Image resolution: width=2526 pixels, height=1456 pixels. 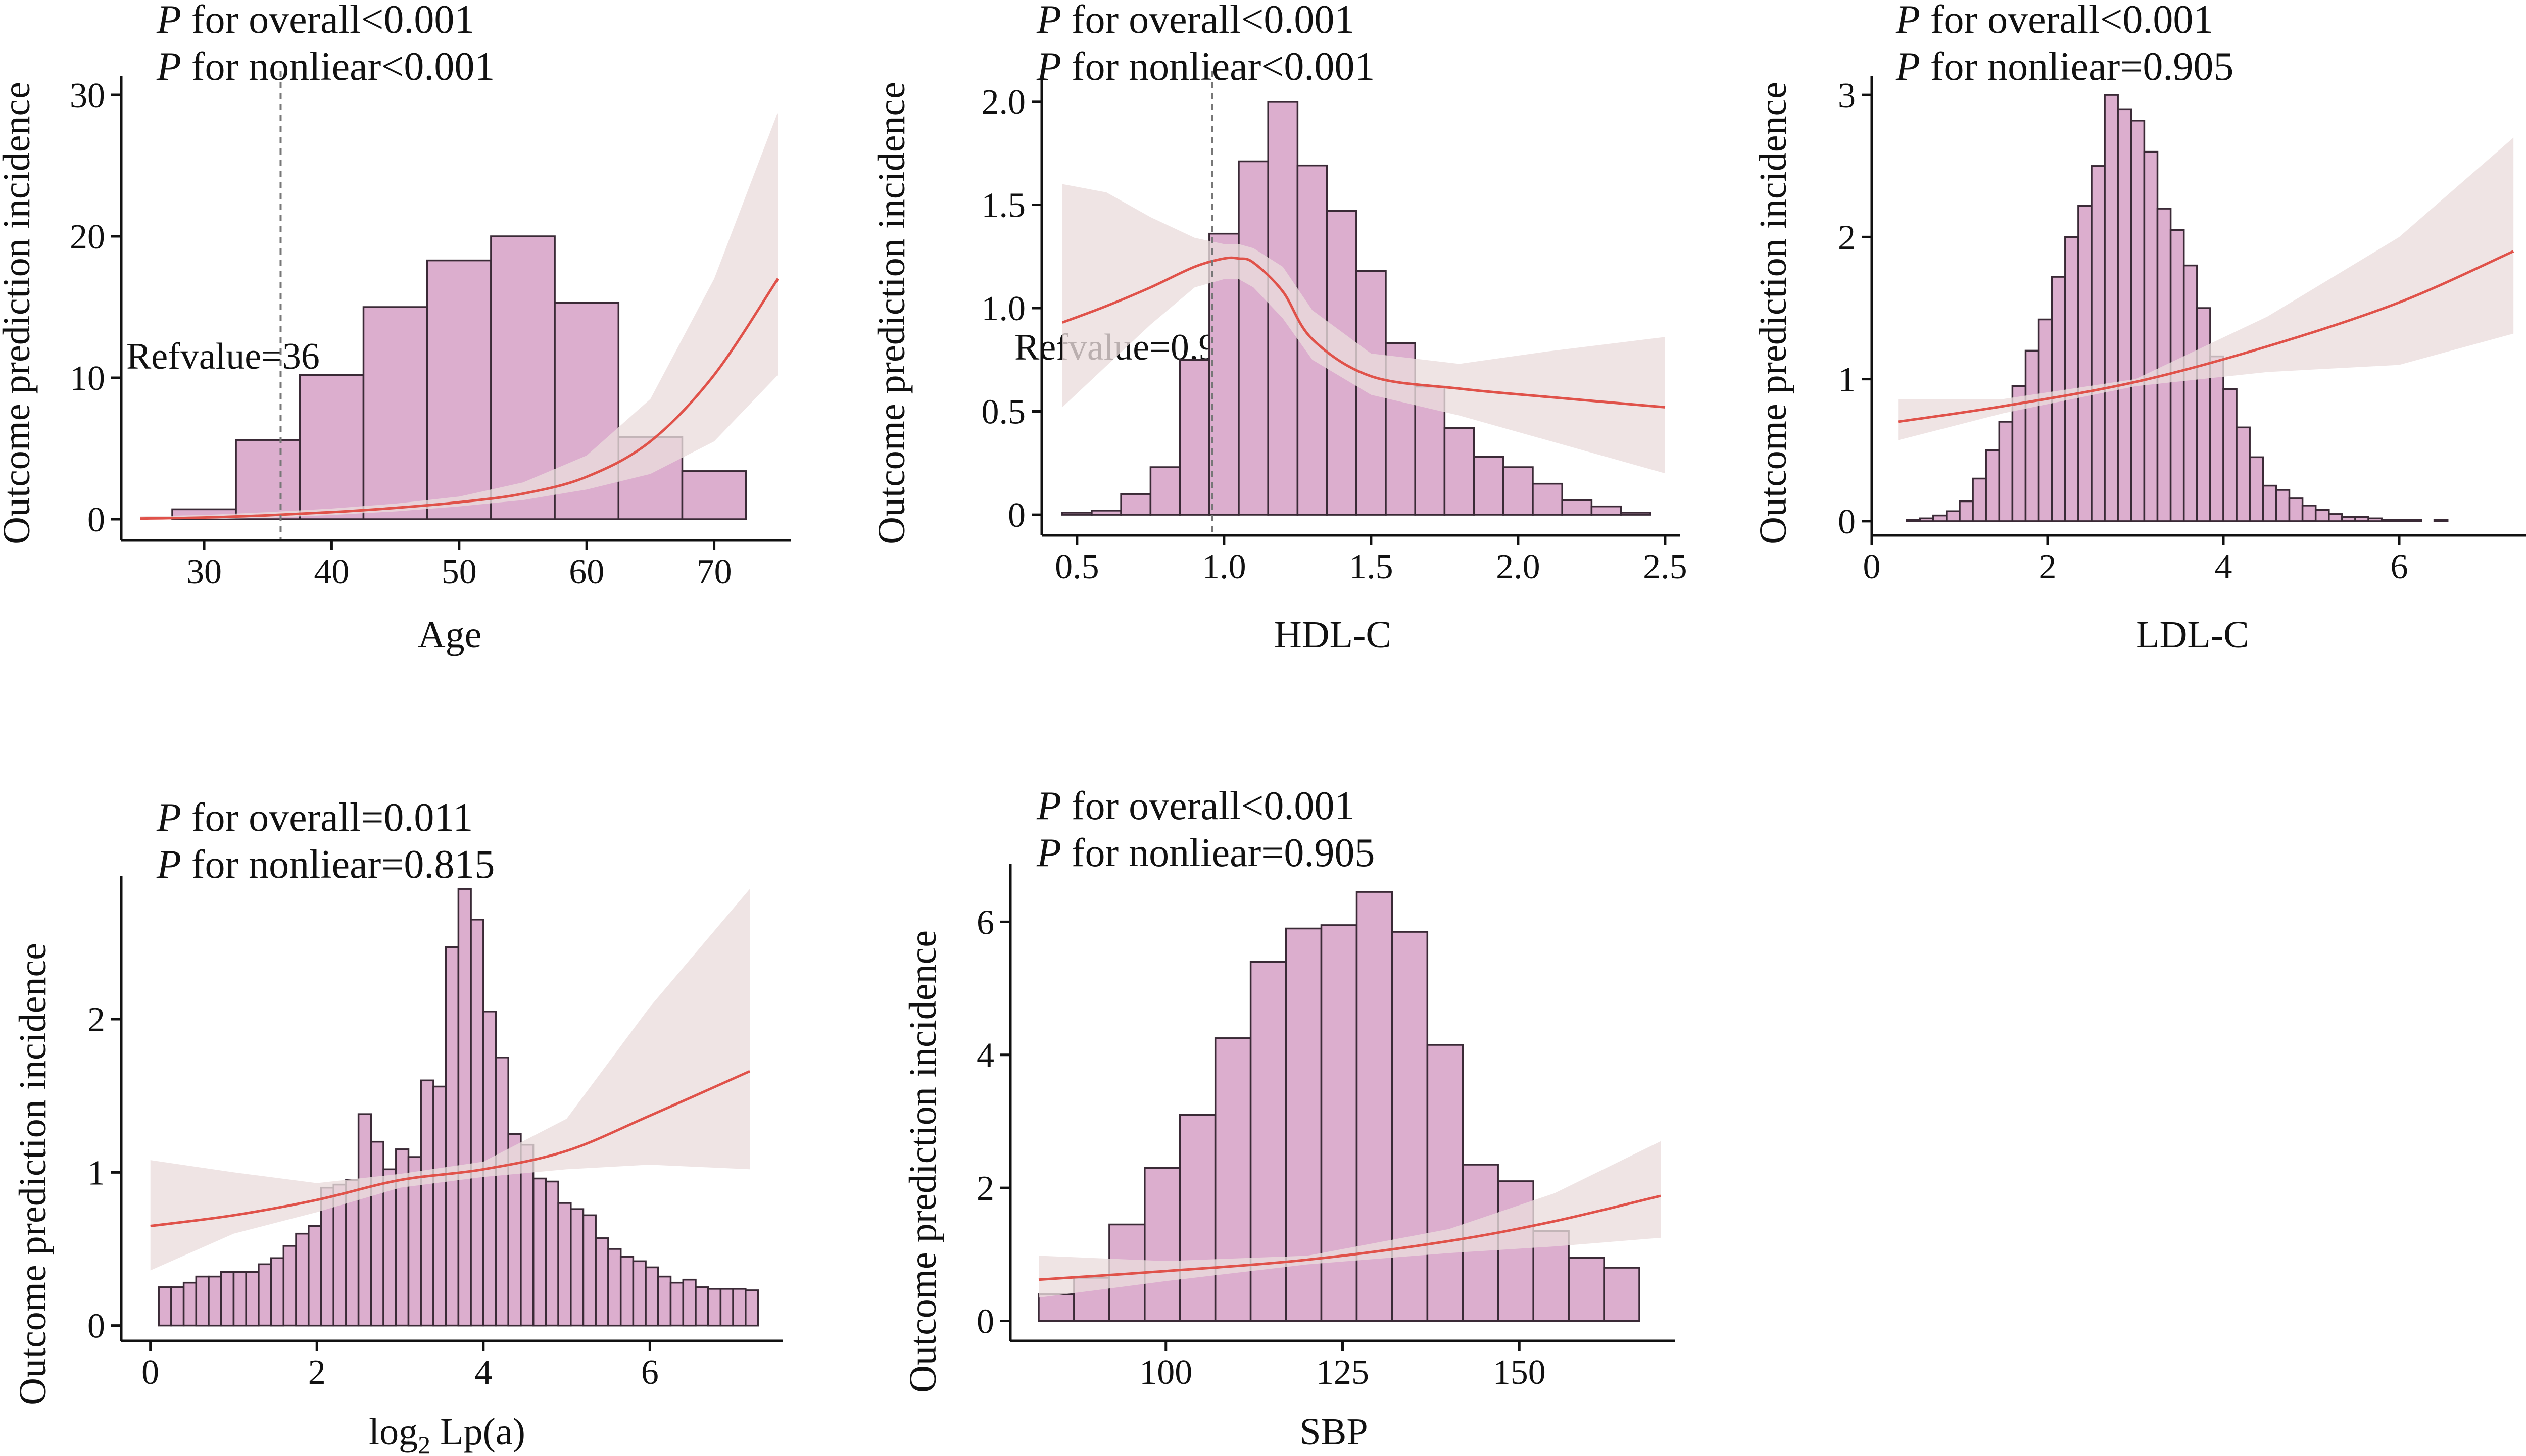 I want to click on x-tick-label: 1.5, so click(x=1371, y=566).